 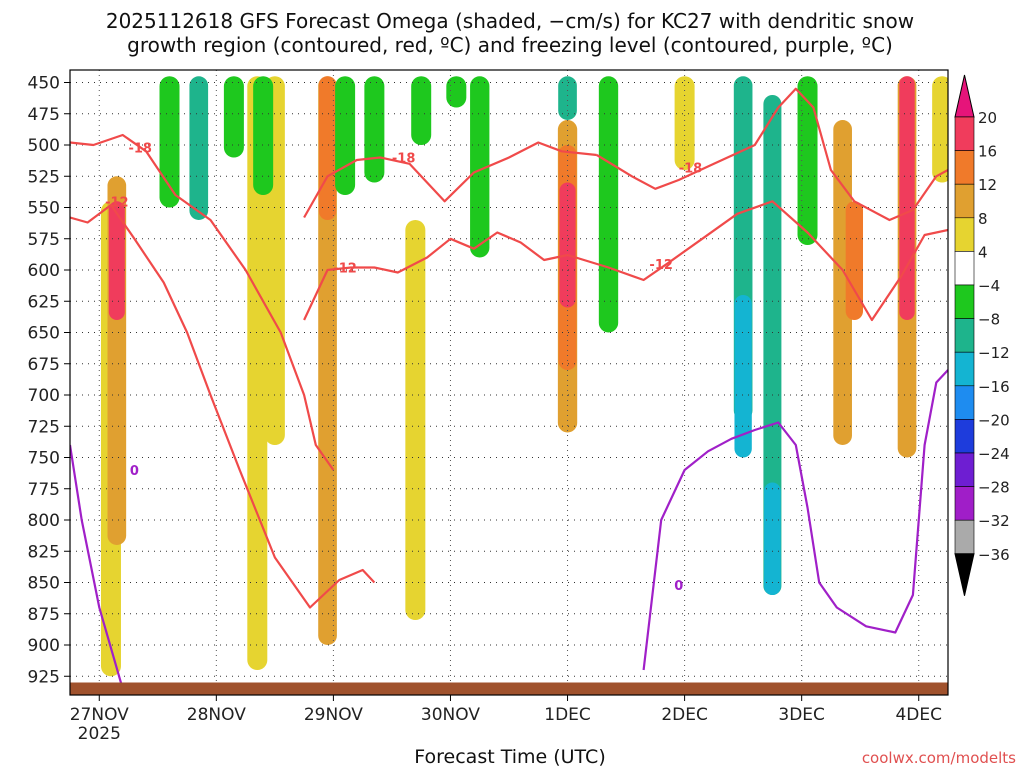 I want to click on colorbar-label-11: −28, so click(x=994, y=488).